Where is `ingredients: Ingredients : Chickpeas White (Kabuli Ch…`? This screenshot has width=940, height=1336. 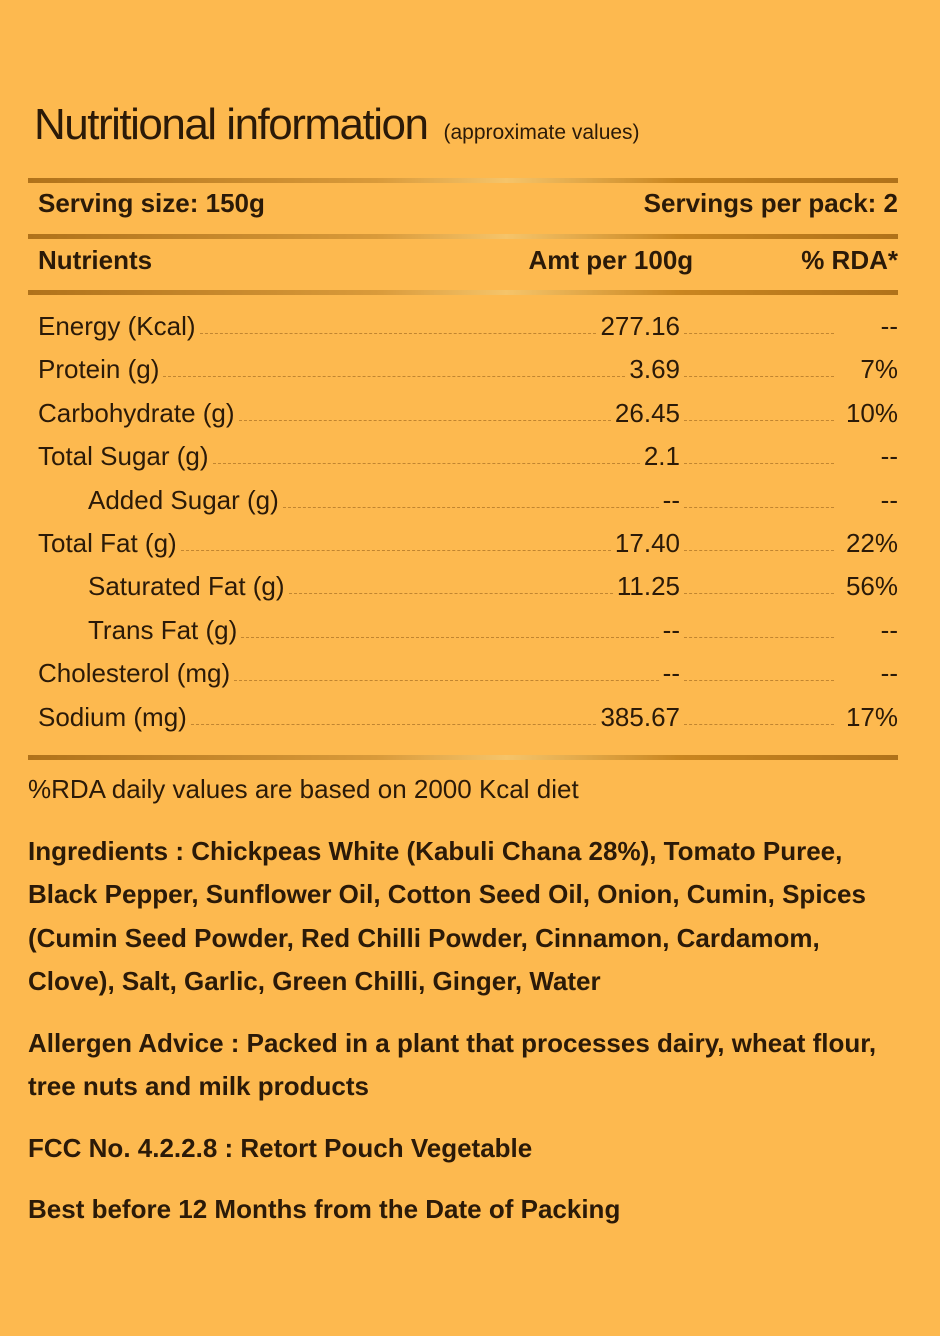 ingredients: Ingredients : Chickpeas White (Kabuli Ch… is located at coordinates (468, 917).